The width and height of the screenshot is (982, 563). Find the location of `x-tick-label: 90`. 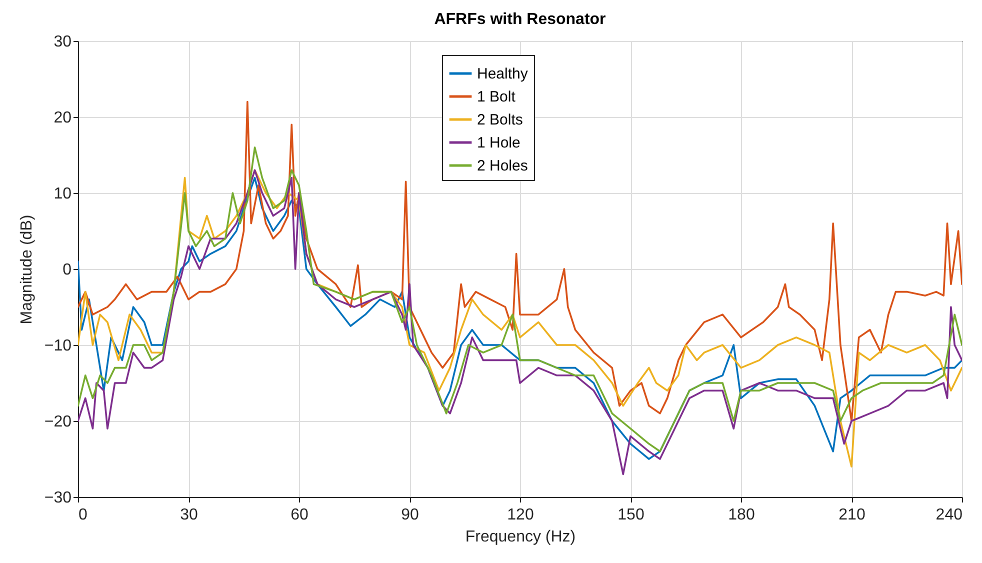

x-tick-label: 90 is located at coordinates (410, 515).